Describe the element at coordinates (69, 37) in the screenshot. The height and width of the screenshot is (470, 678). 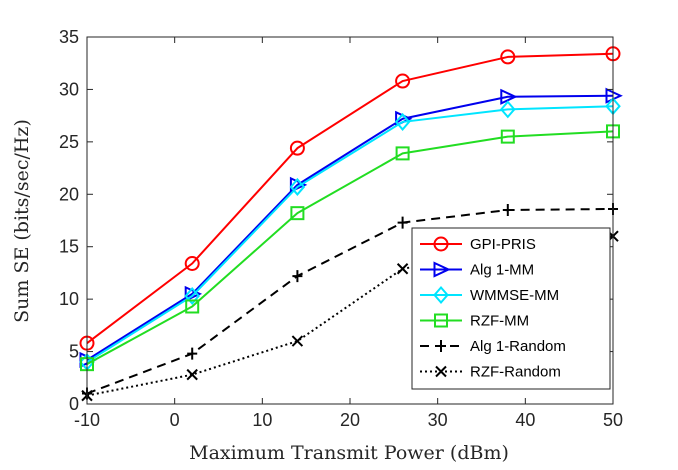
I see `y-tick-label: 35` at that location.